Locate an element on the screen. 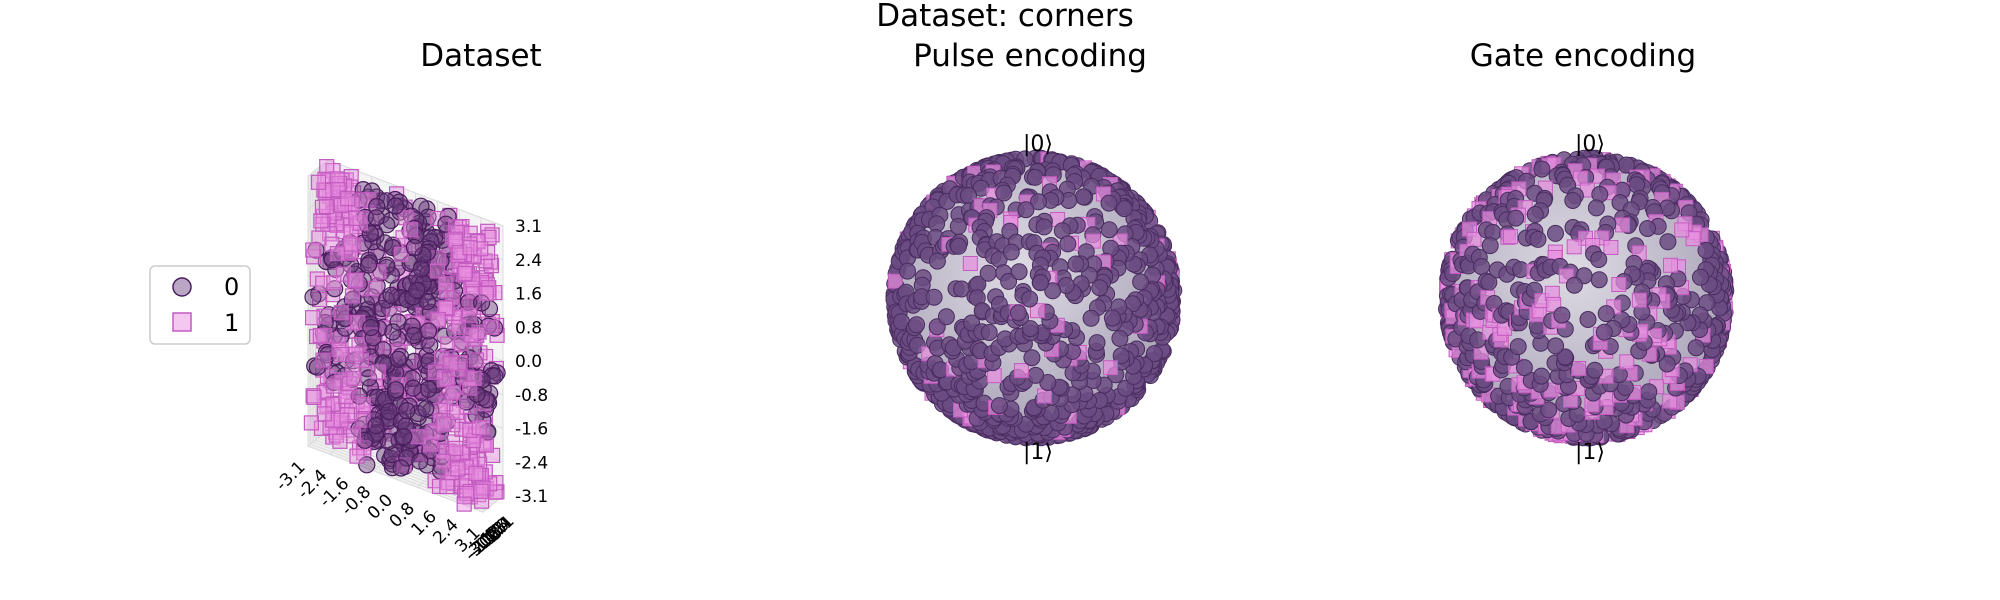  z-tick-label: 0.0 is located at coordinates (528, 362).